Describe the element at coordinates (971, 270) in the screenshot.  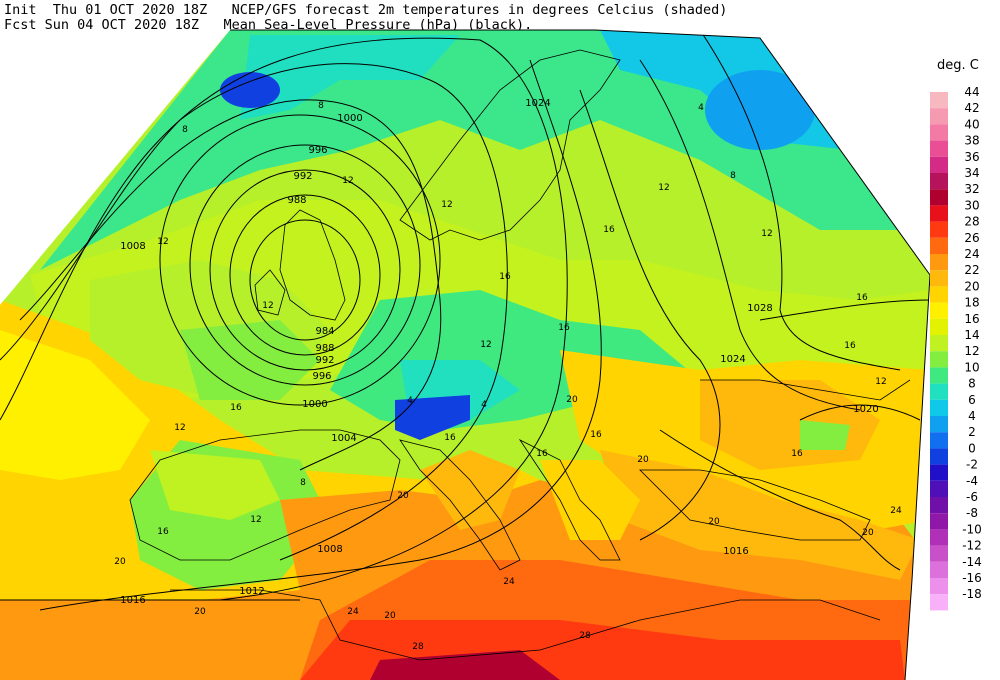
I see `legend-label: 22` at that location.